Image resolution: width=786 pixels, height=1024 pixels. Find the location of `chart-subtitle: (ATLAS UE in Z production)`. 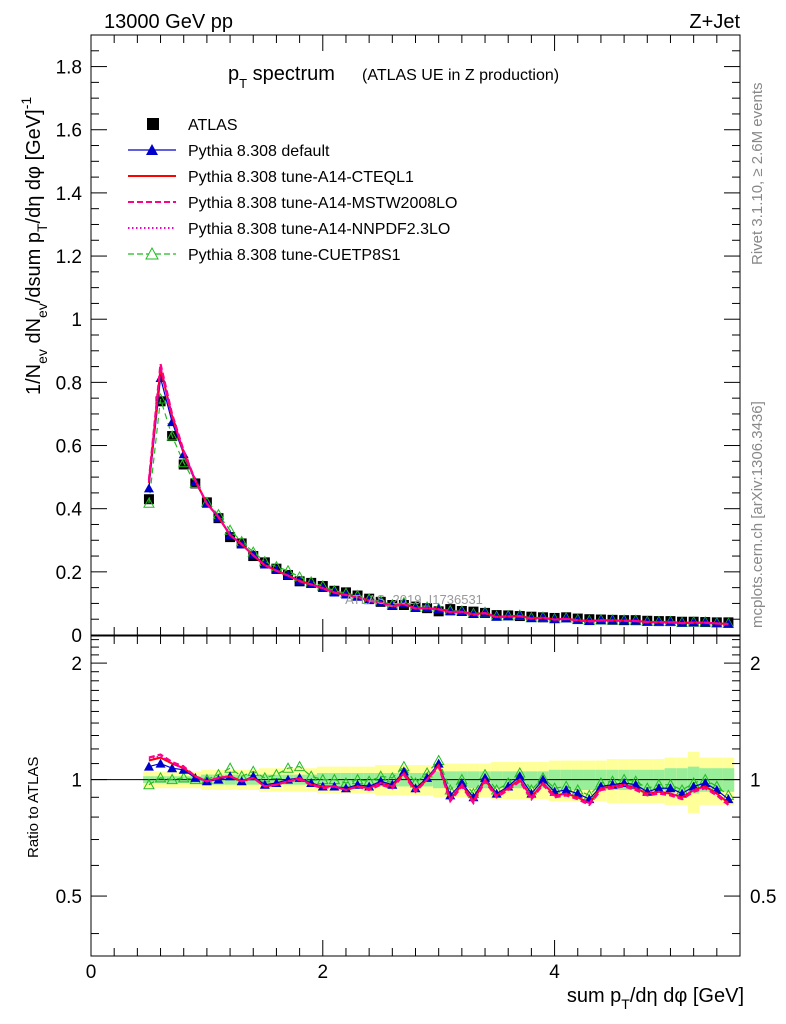

chart-subtitle: (ATLAS UE in Z production) is located at coordinates (460, 75).